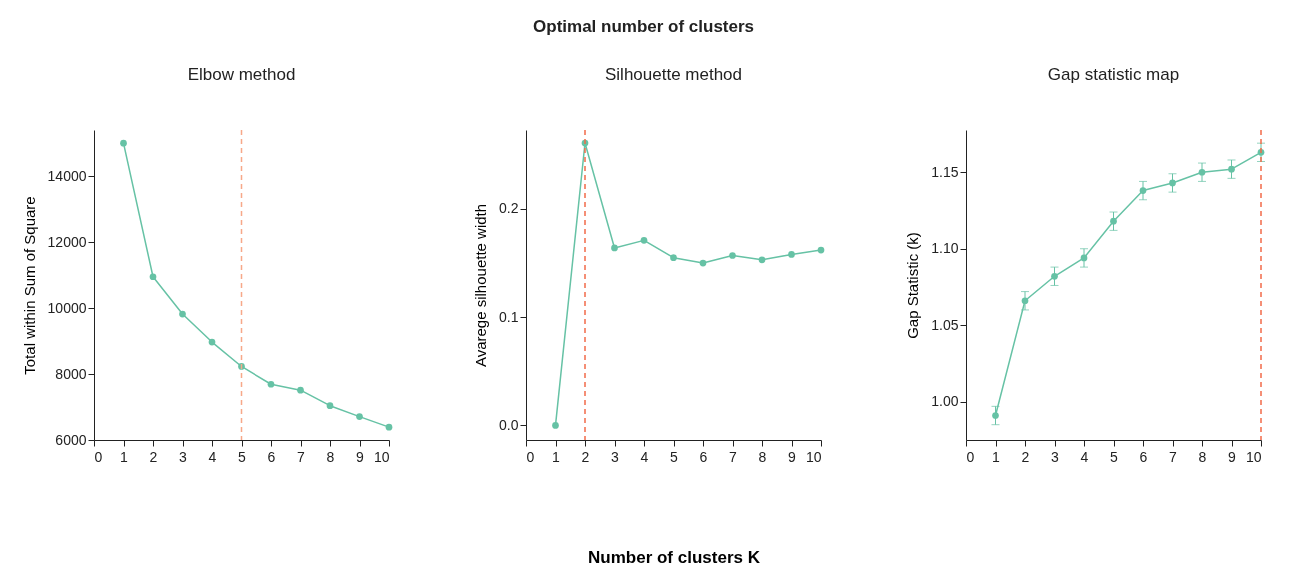 The image size is (1309, 563). I want to click on y-tick-label: 12000, so click(67, 241).